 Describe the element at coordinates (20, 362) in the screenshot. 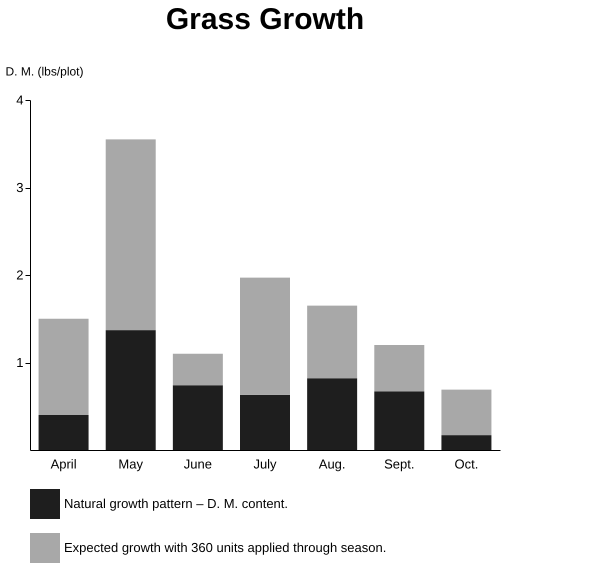

I see `y-tick-label: 1` at that location.